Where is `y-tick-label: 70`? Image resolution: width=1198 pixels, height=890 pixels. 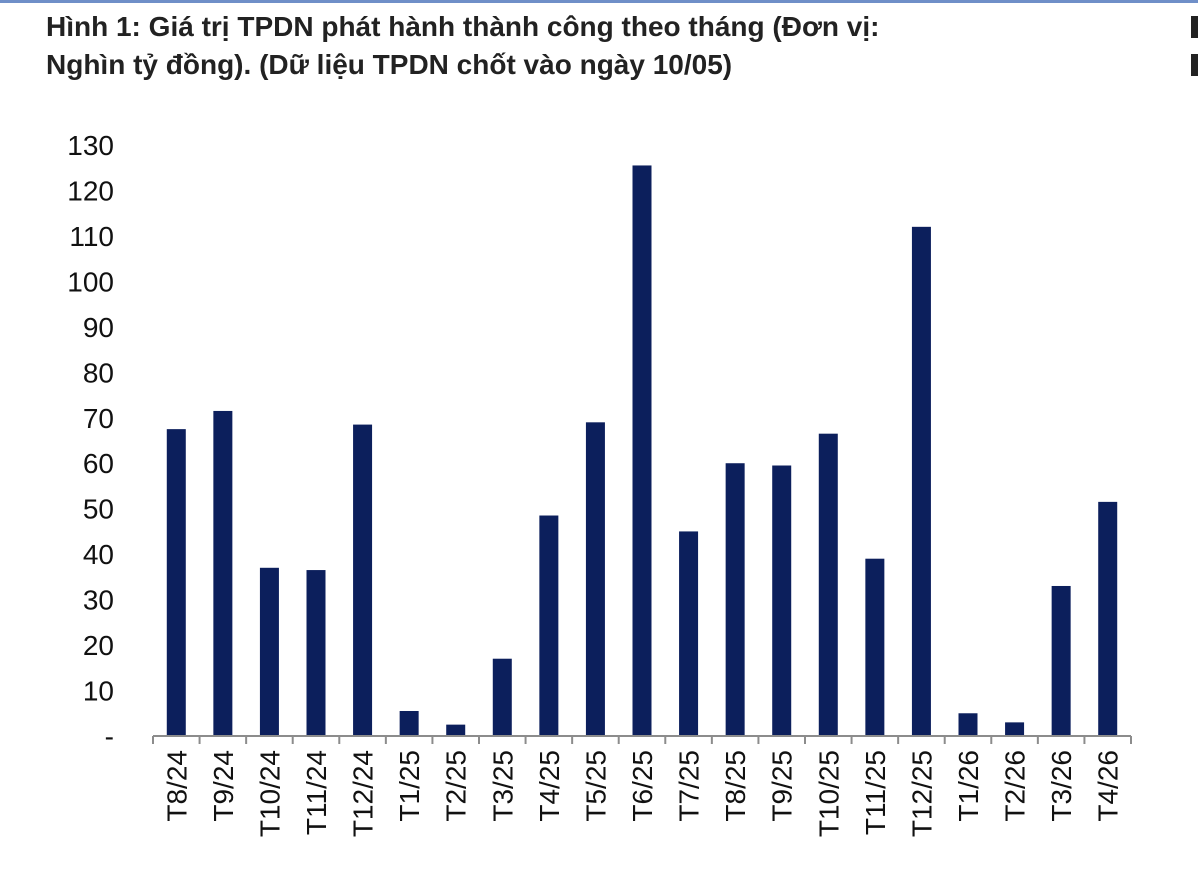
y-tick-label: 70 is located at coordinates (98, 418).